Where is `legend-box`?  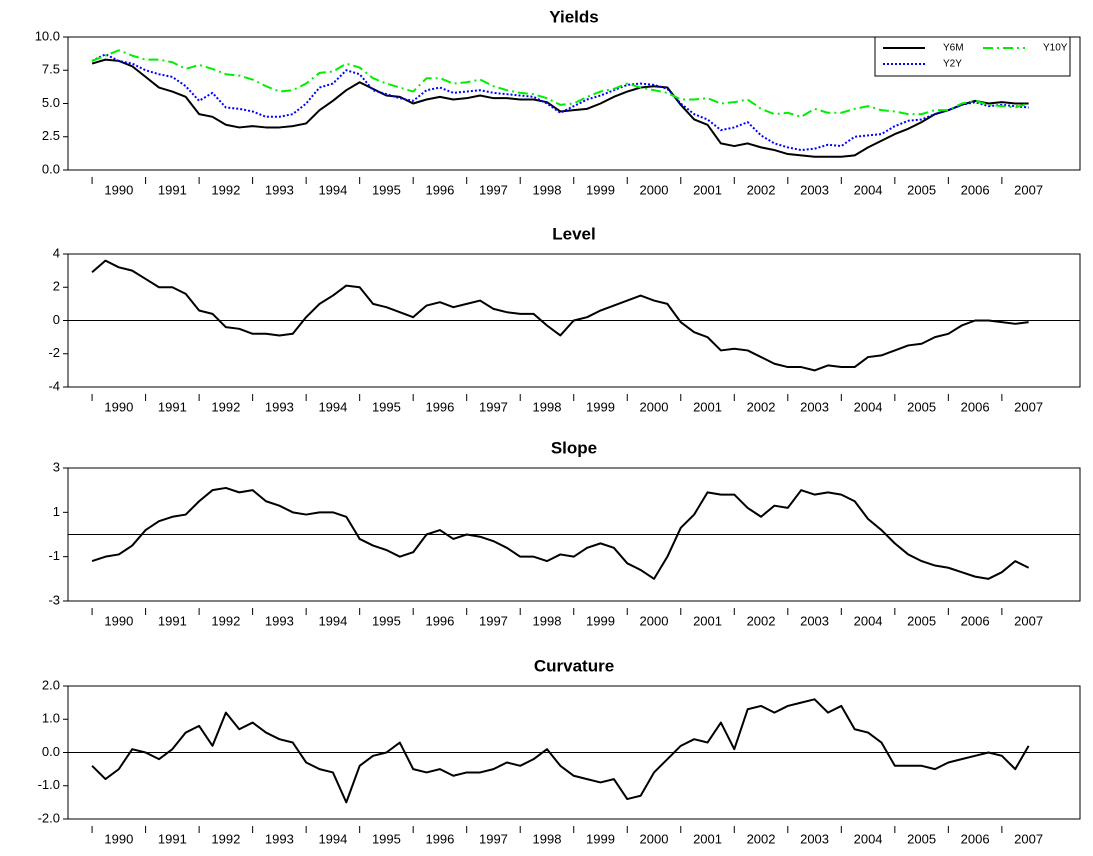 legend-box is located at coordinates (972, 56).